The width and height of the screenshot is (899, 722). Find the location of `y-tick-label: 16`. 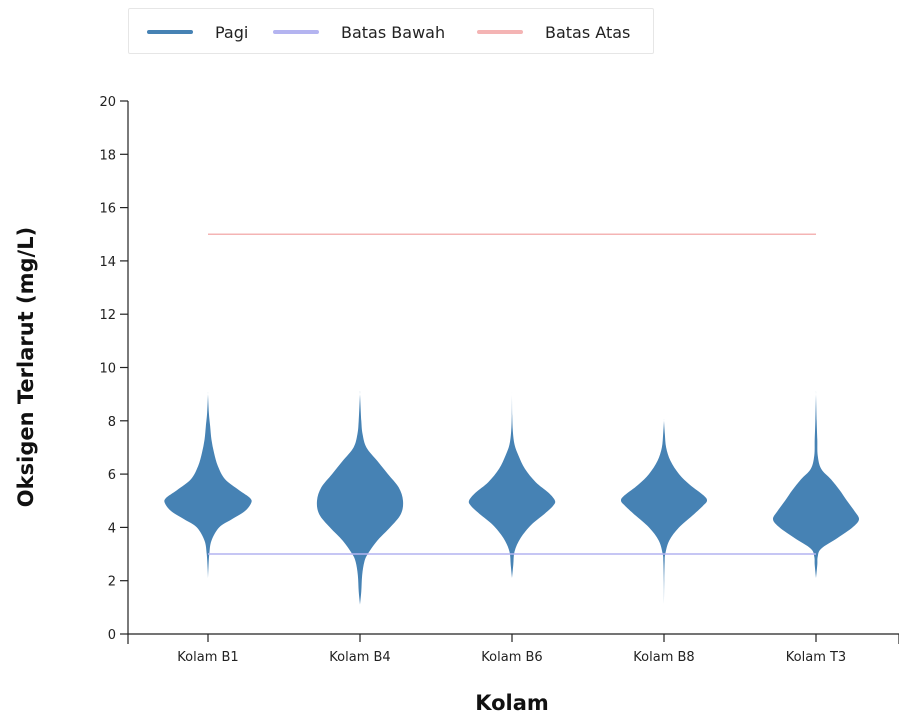

y-tick-label: 16 is located at coordinates (107, 209).